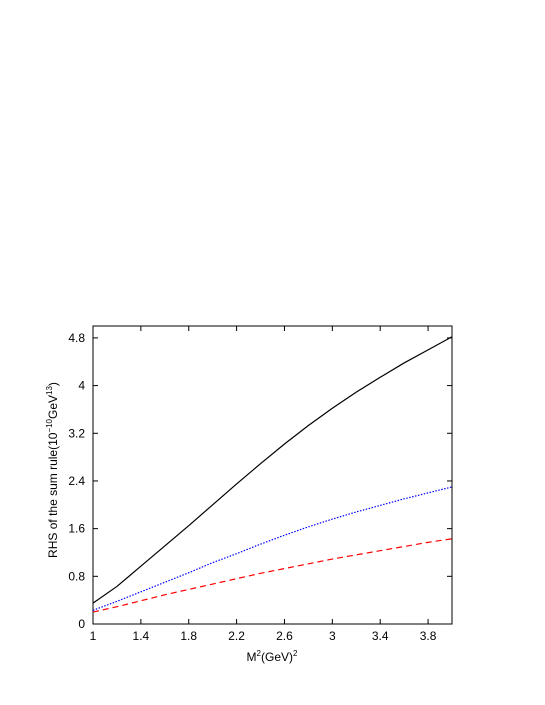  What do you see at coordinates (141, 636) in the screenshot?
I see `x-tick-label: 1.4` at bounding box center [141, 636].